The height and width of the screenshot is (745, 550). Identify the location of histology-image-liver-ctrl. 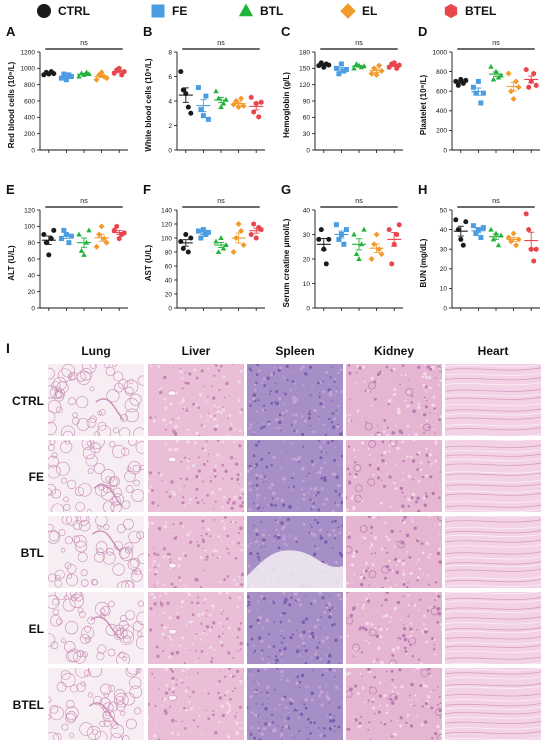
(196, 400).